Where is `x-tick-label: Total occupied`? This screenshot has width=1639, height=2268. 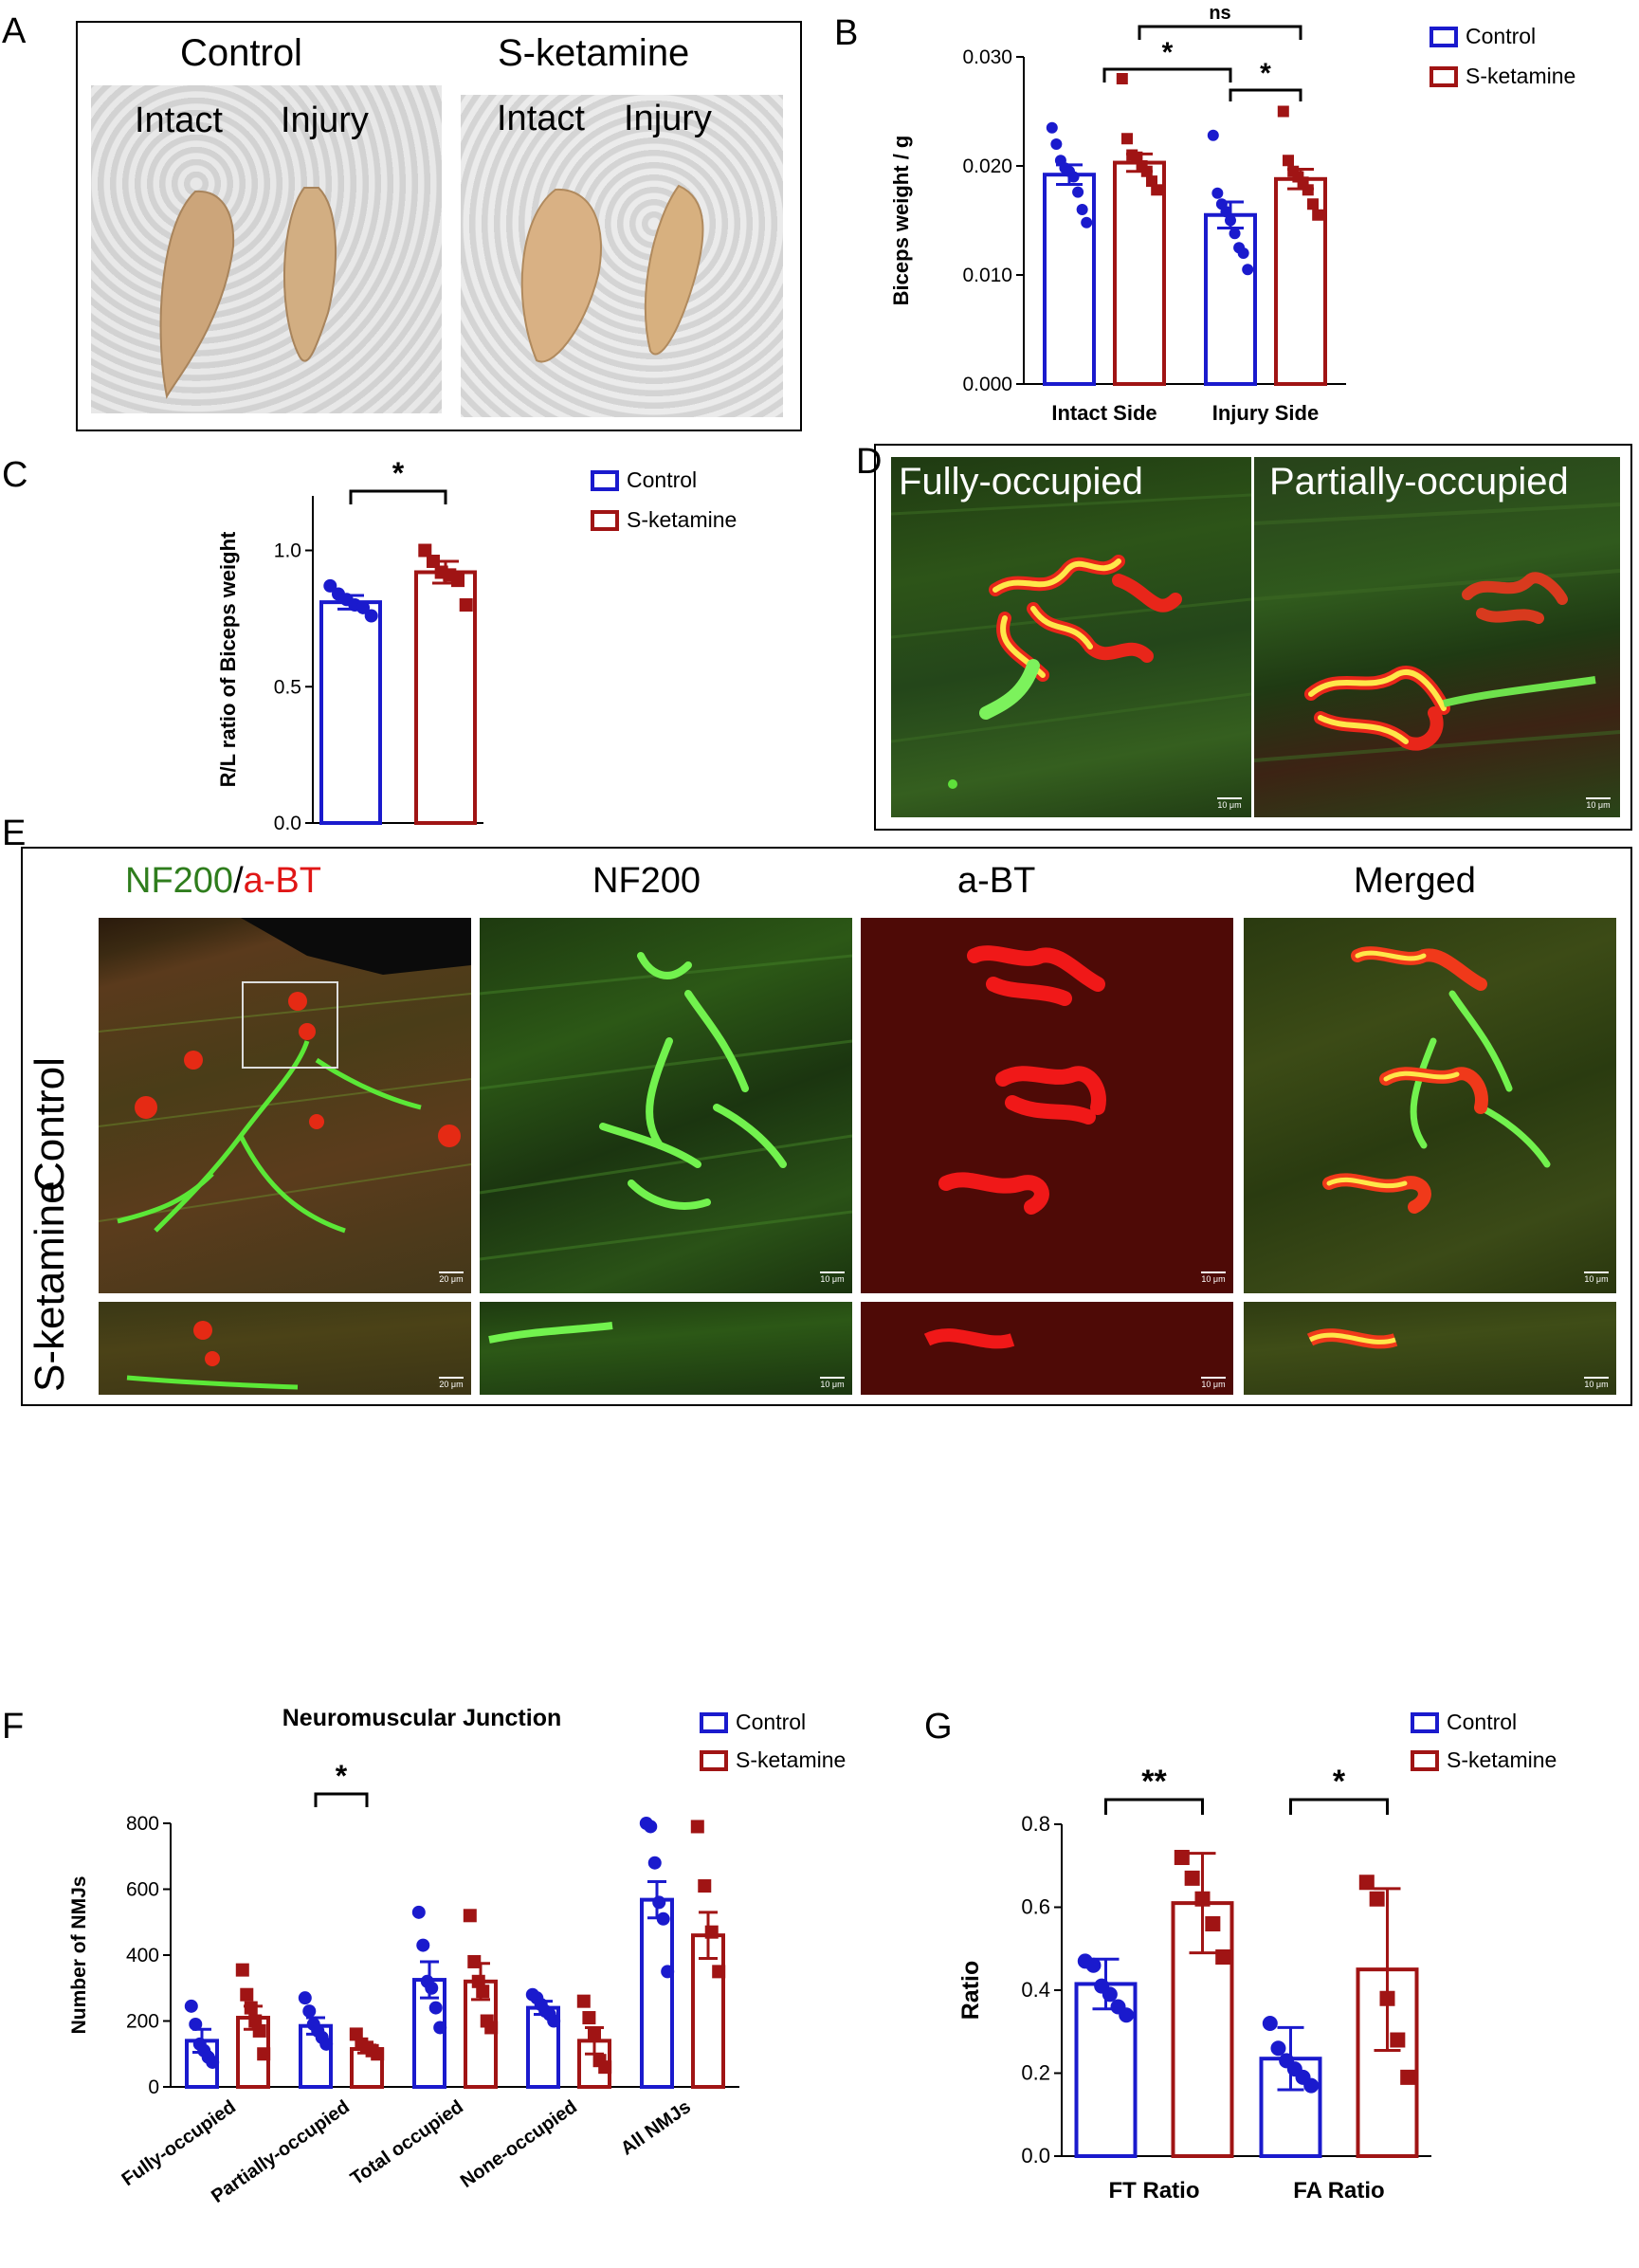
x-tick-label: Total occupied is located at coordinates (407, 2142).